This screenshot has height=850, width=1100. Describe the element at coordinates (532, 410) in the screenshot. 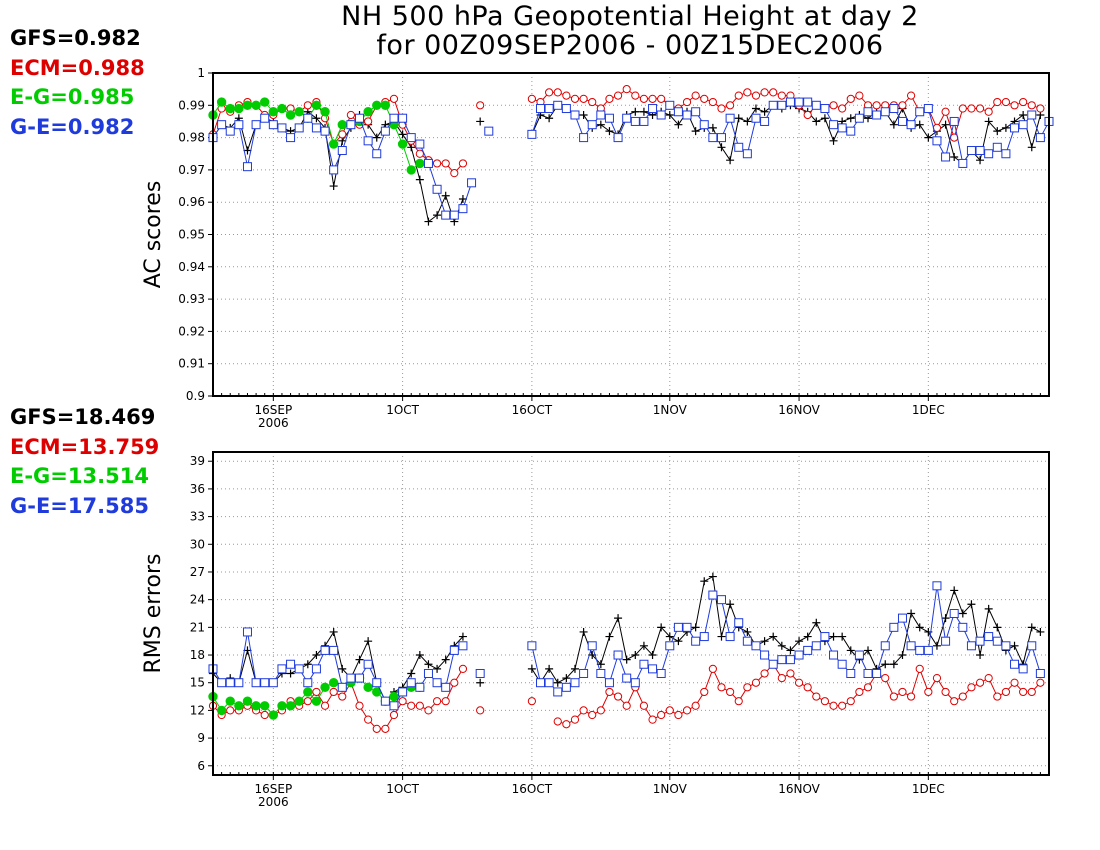

I see `ac-x-tick-label: 16OCT` at that location.